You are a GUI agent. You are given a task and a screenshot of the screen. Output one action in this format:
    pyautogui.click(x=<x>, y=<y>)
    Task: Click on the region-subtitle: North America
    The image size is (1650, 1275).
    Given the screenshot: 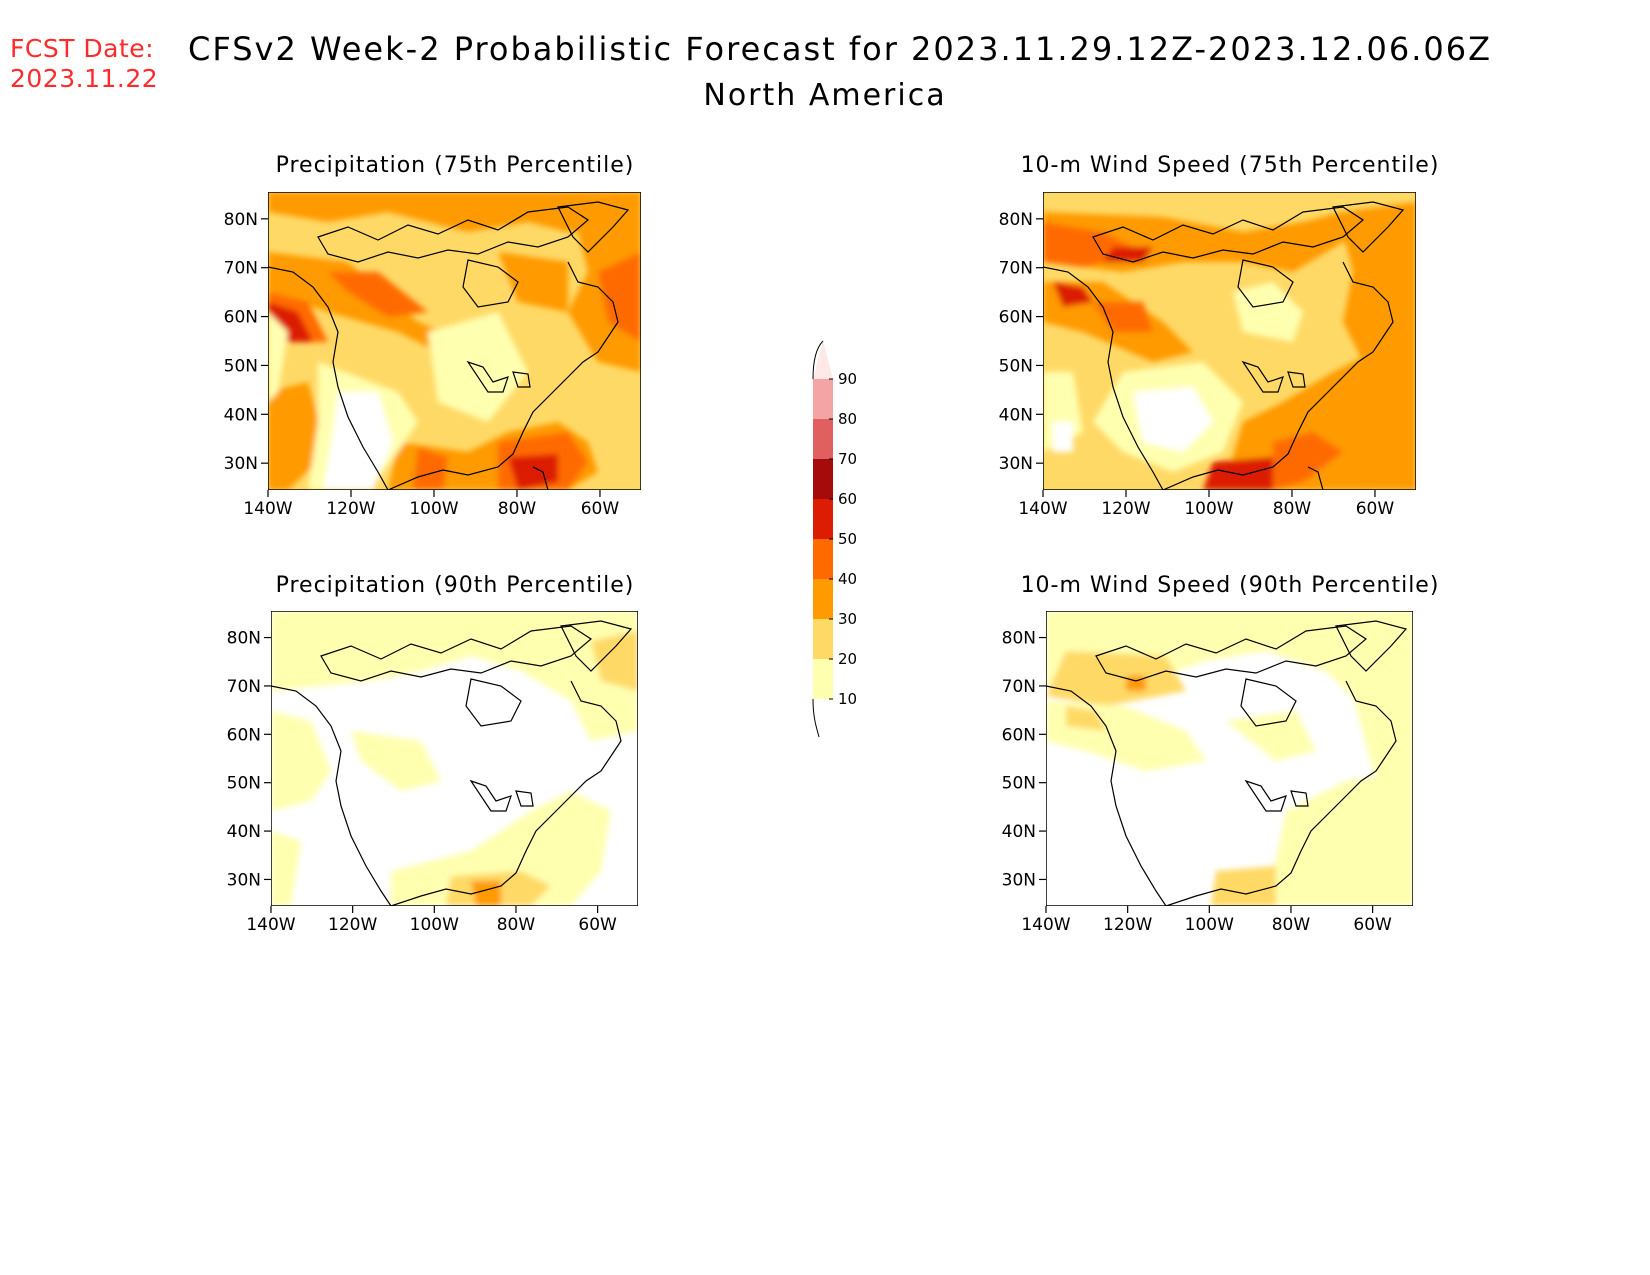 What is the action you would take?
    pyautogui.click(x=825, y=95)
    